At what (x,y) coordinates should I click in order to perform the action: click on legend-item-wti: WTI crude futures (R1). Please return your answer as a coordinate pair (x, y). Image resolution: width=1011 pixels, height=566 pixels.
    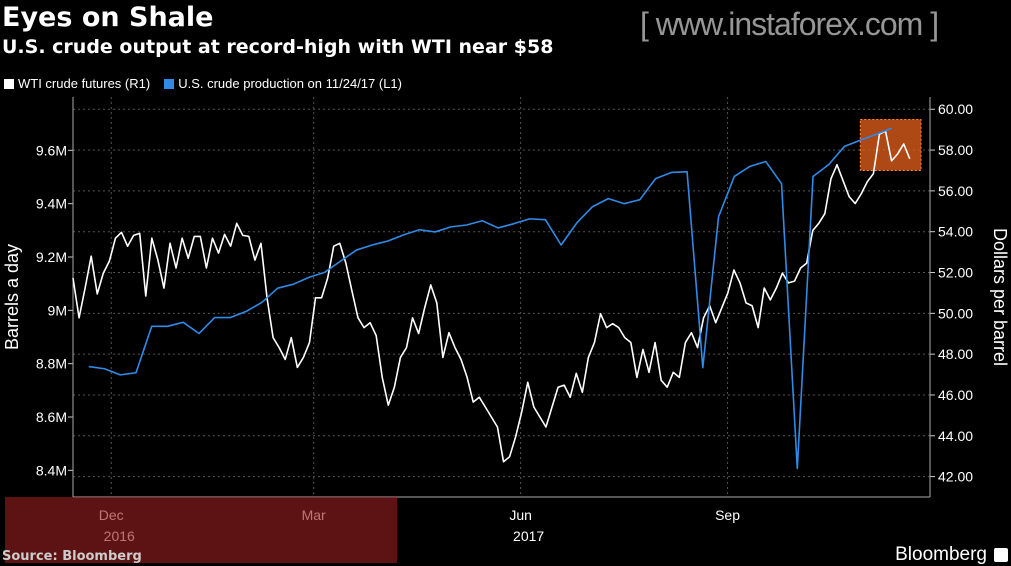
    Looking at the image, I should click on (77, 83).